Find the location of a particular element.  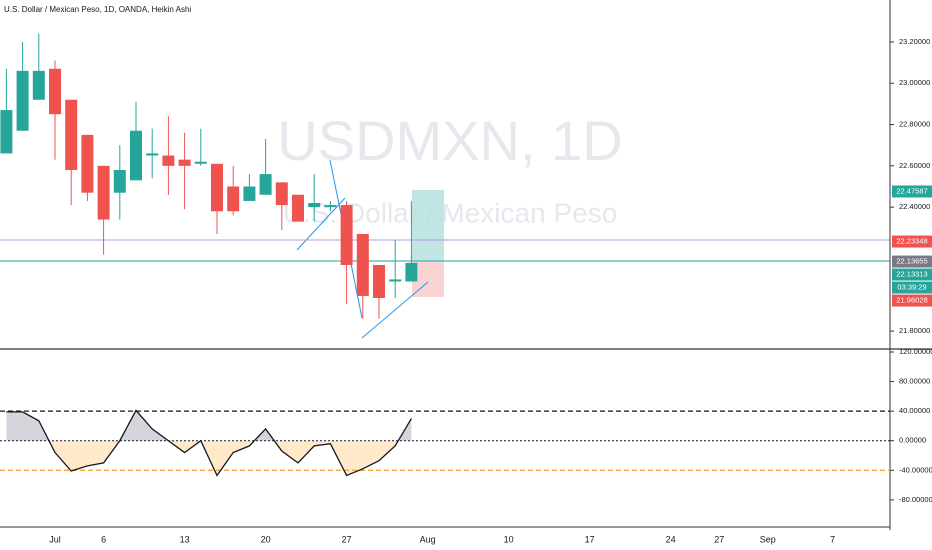

x-tick-label: 10 is located at coordinates (509, 539).